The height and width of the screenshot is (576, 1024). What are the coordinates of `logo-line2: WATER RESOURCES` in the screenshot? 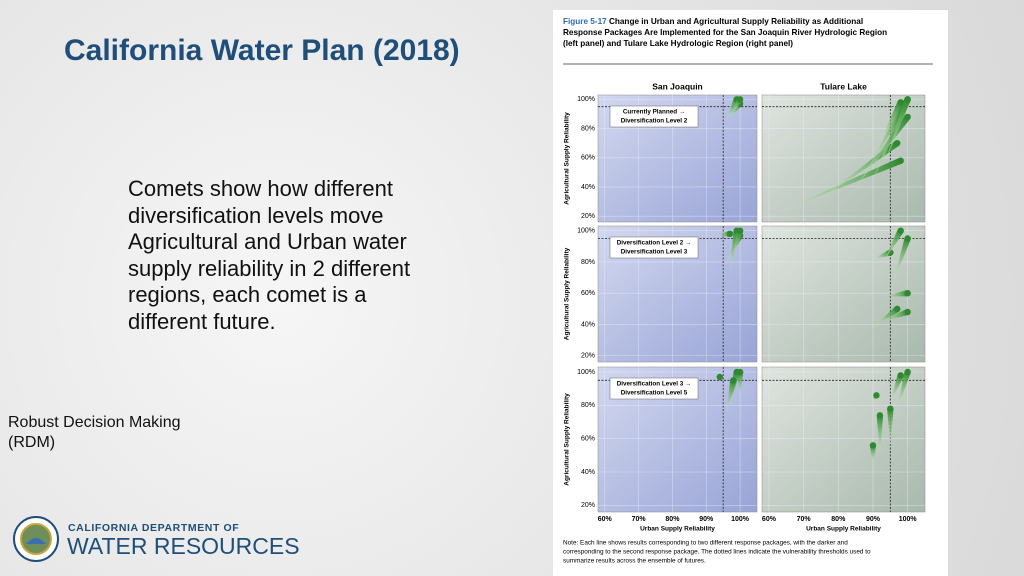 It's located at (183, 546).